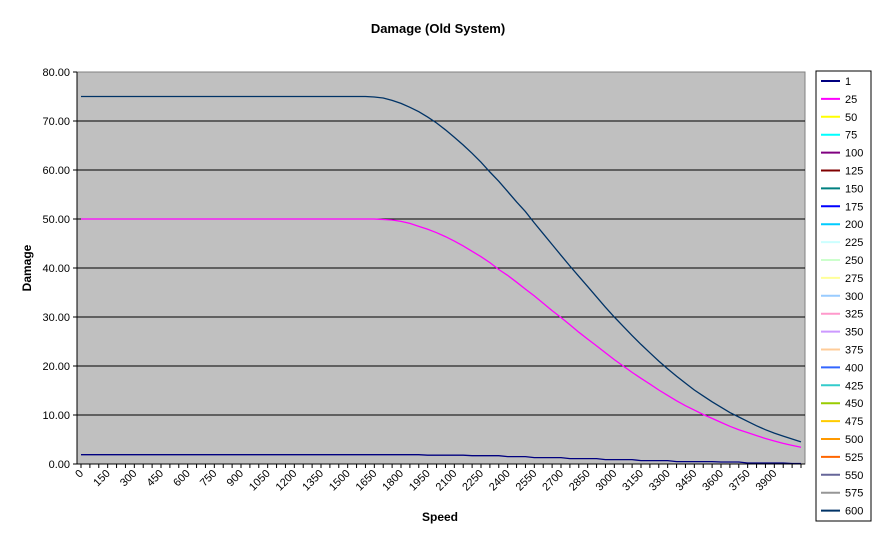 This screenshot has width=877, height=542. Describe the element at coordinates (842, 315) in the screenshot. I see `legend-item: 325` at that location.